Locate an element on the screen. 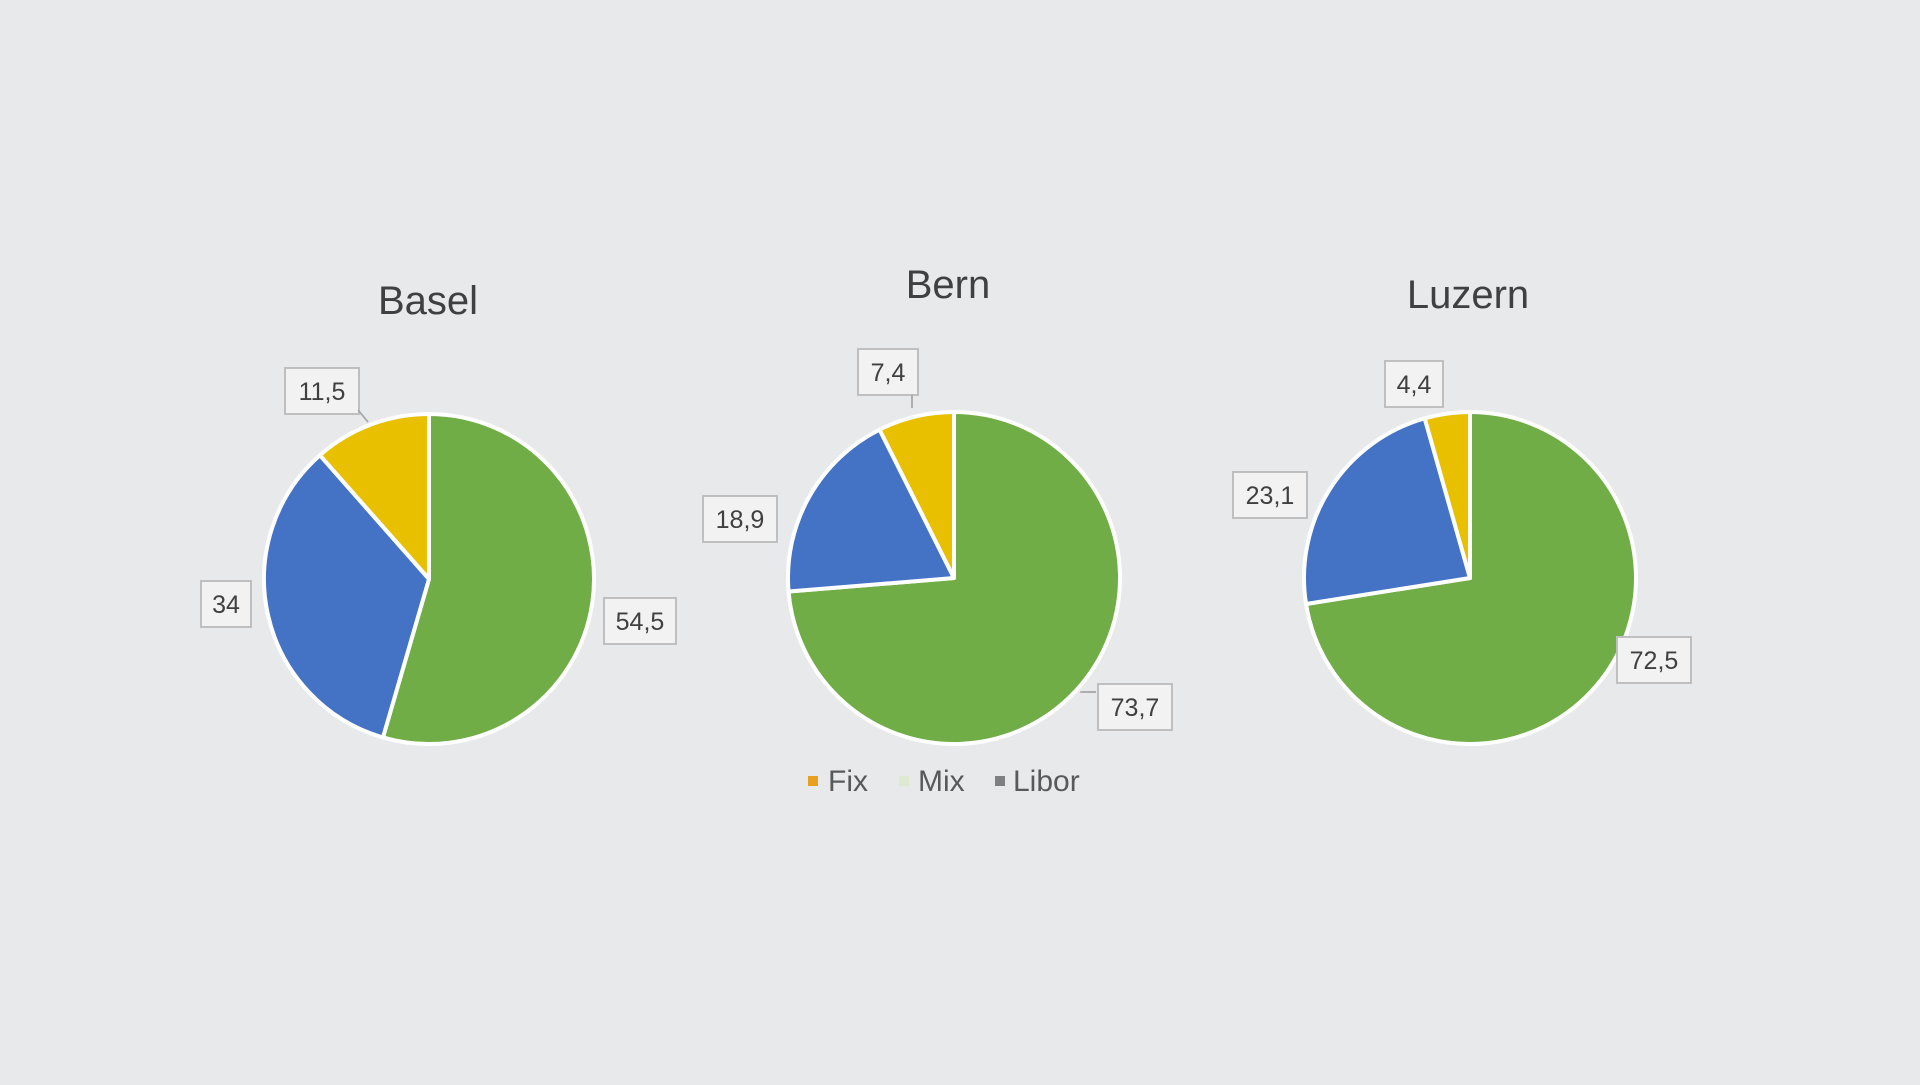 This screenshot has height=1085, width=1920. legend-label-libor: Libor is located at coordinates (1046, 781).